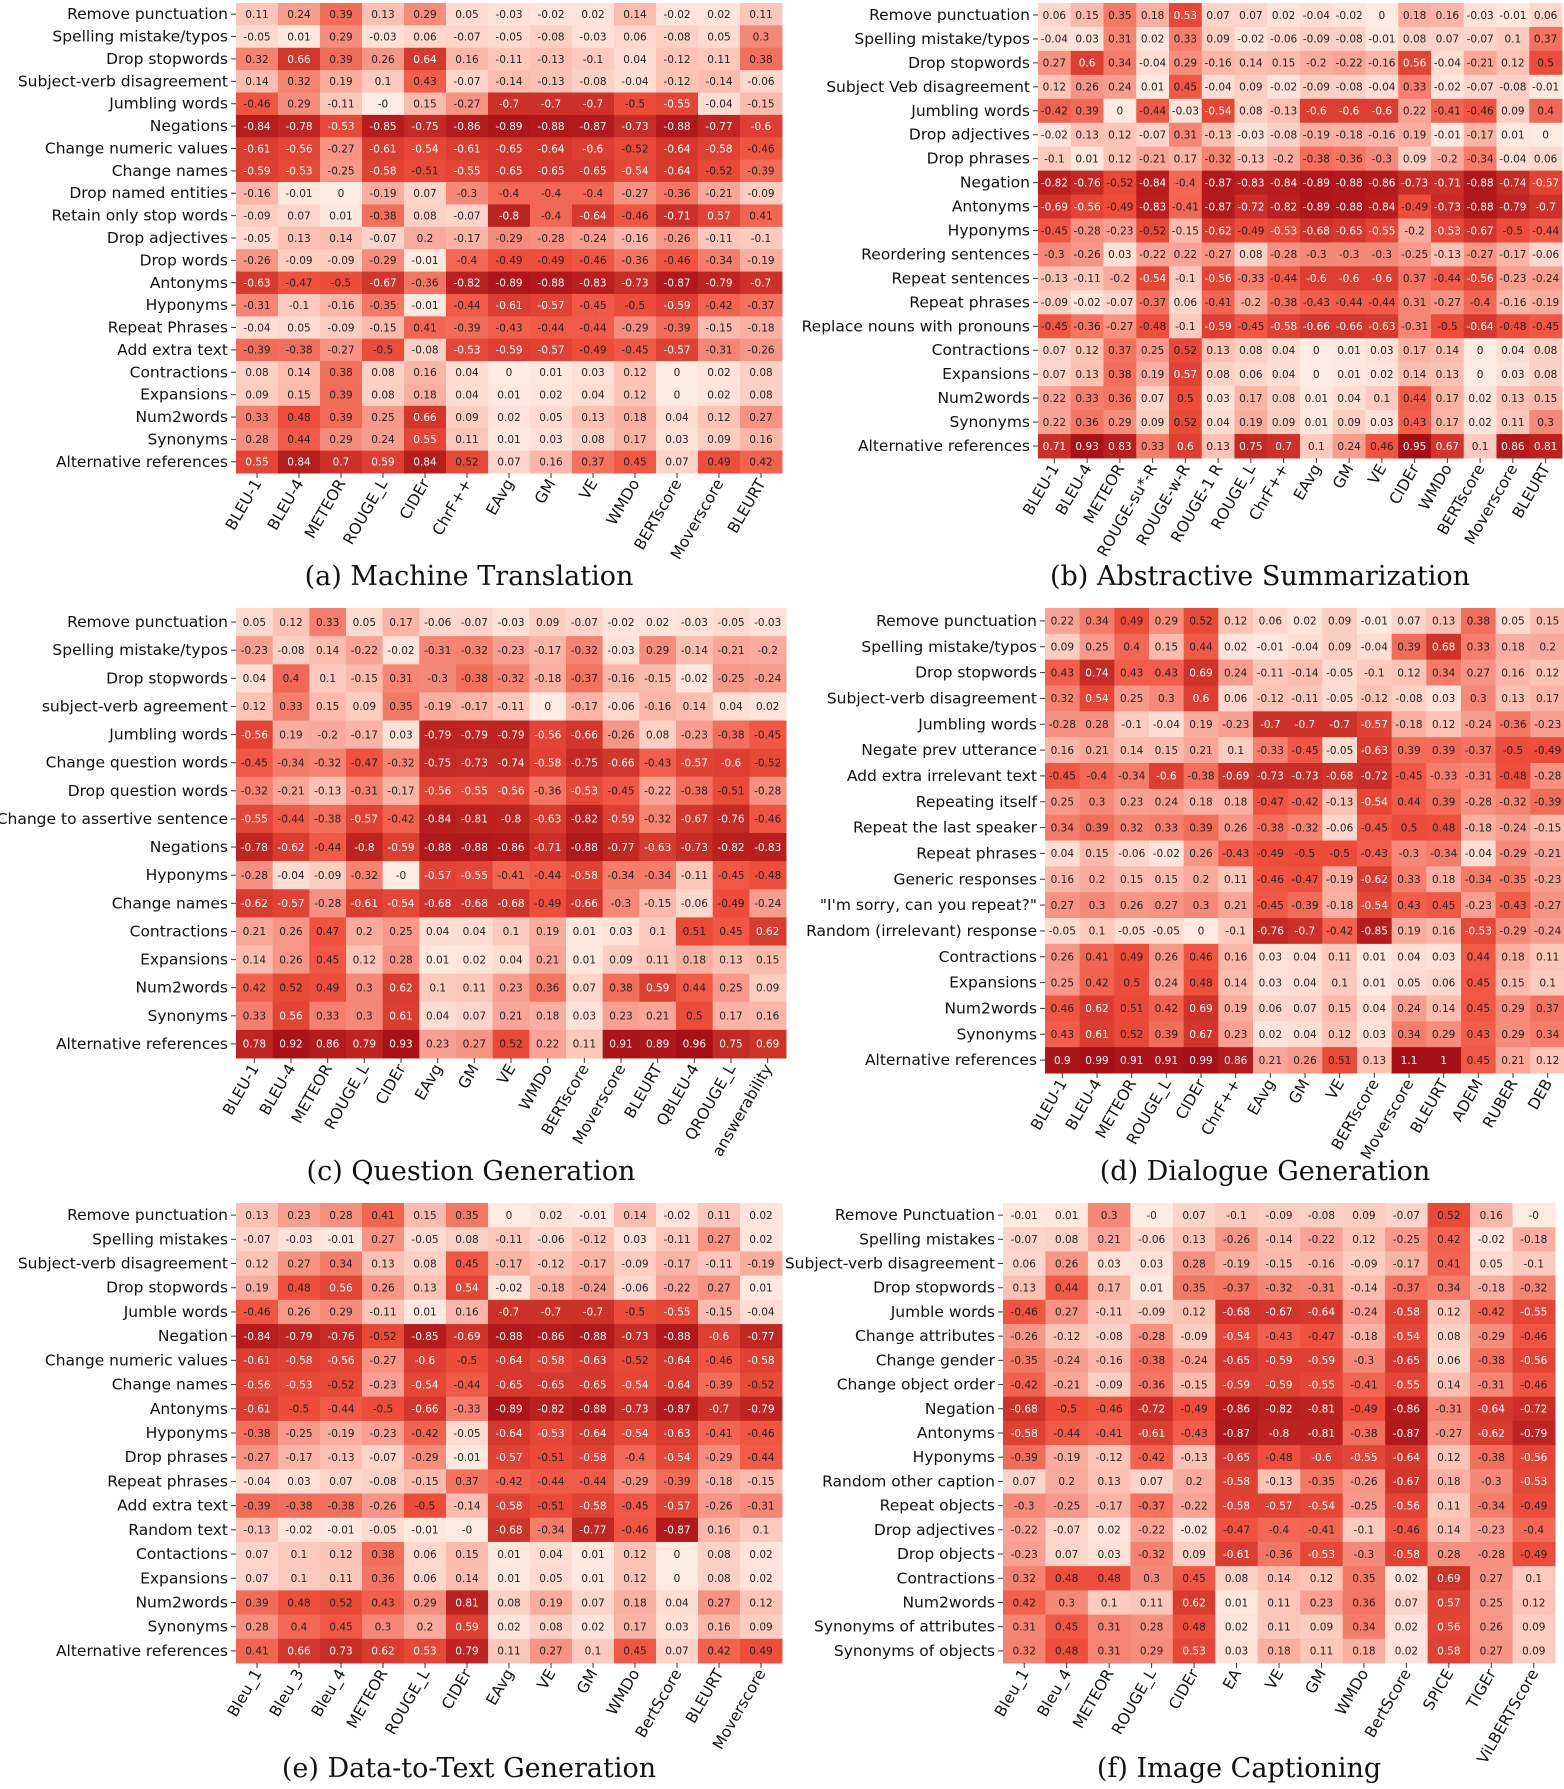 The image size is (1564, 1789). Describe the element at coordinates (298, 194) in the screenshot. I see `cell-value-label: -0.01` at that location.